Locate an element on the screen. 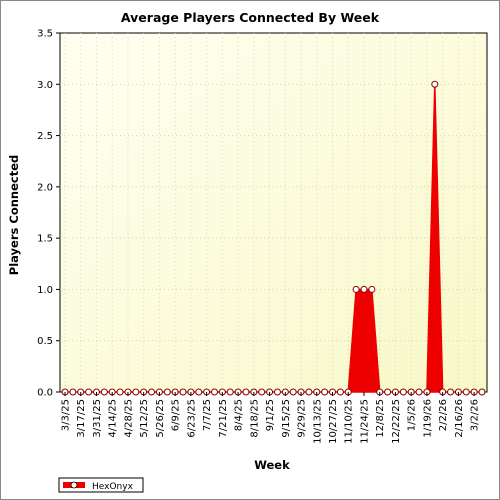 The width and height of the screenshot is (500, 500). x-tick-label: 3/17/25 is located at coordinates (81, 418).